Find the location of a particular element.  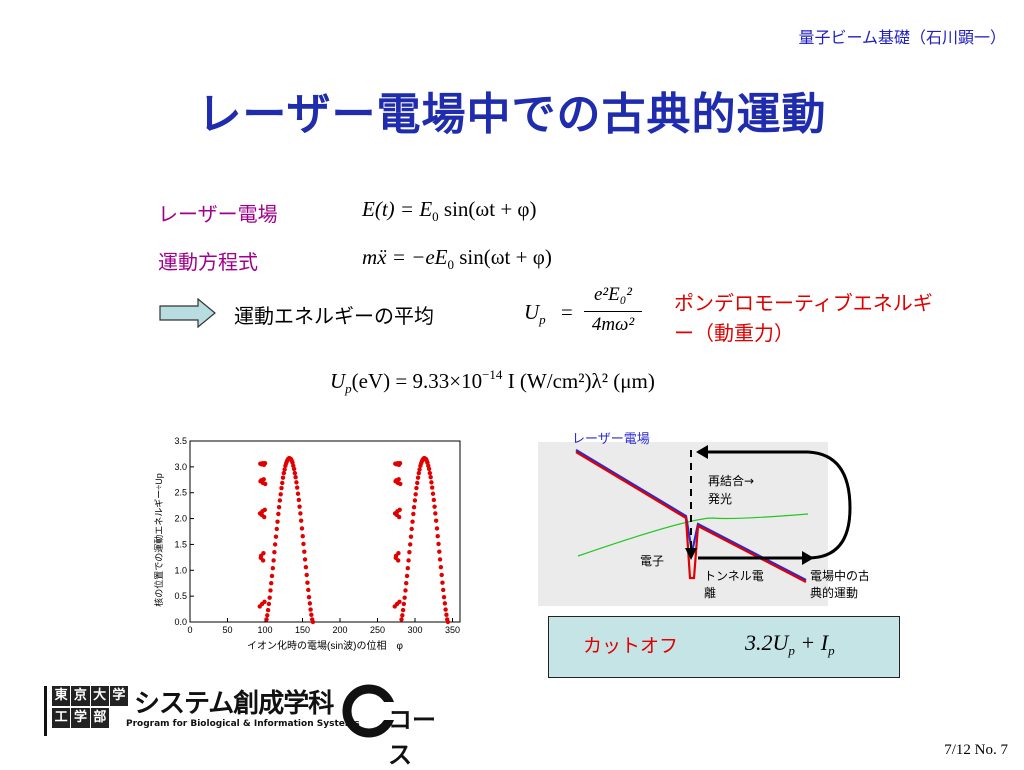

course-name: 量子ビーム基礎（石川顕一） is located at coordinates (902, 37).